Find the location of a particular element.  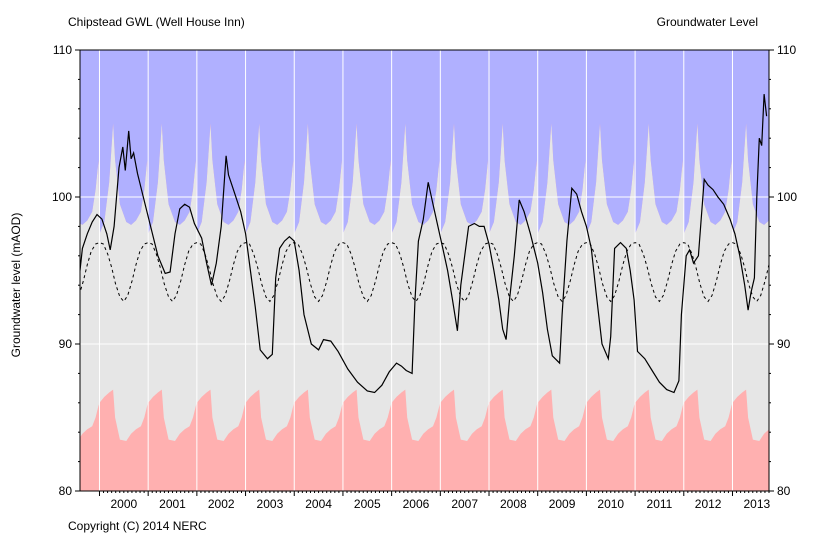

y-tick-label-left: 80 is located at coordinates (66, 491).